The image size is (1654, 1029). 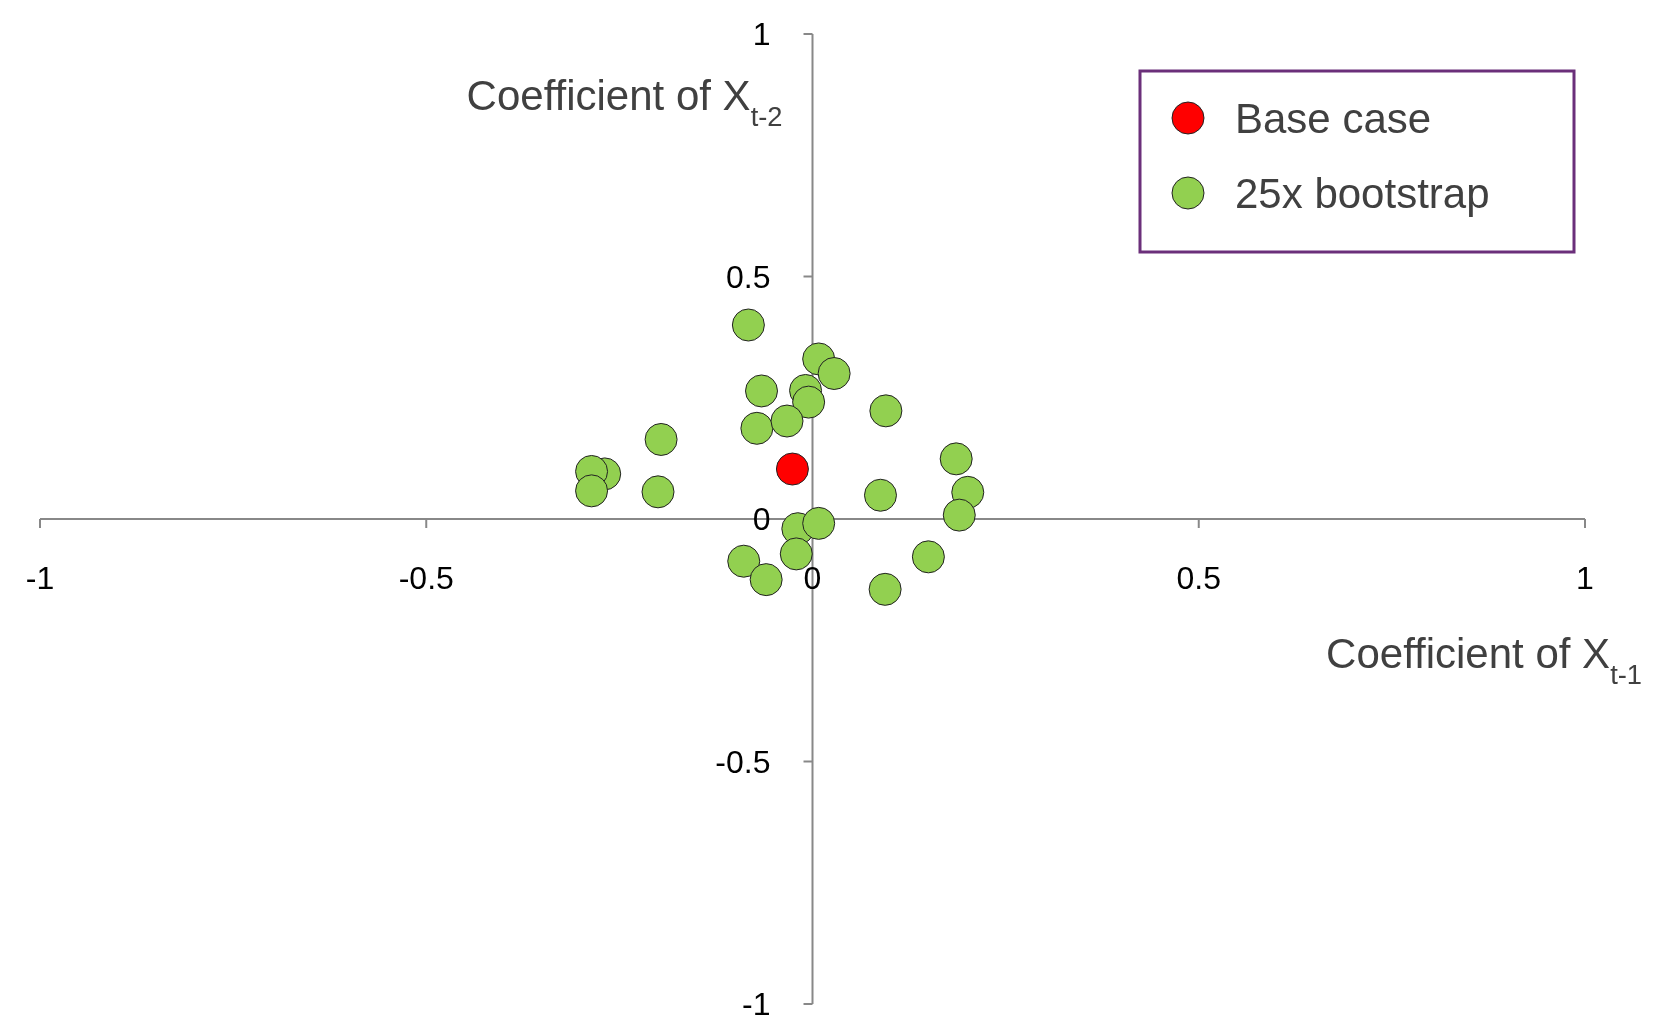 What do you see at coordinates (748, 276) in the screenshot?
I see `y-tick-label: 0.5` at bounding box center [748, 276].